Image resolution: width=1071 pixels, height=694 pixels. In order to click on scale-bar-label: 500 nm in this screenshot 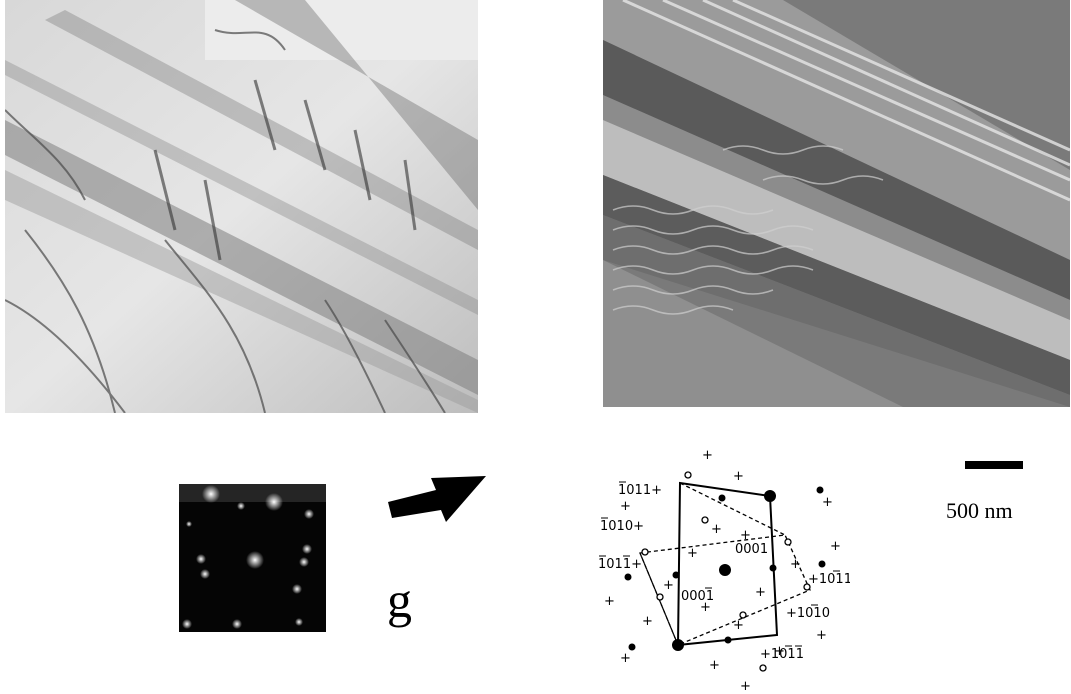, I will do `click(979, 510)`.